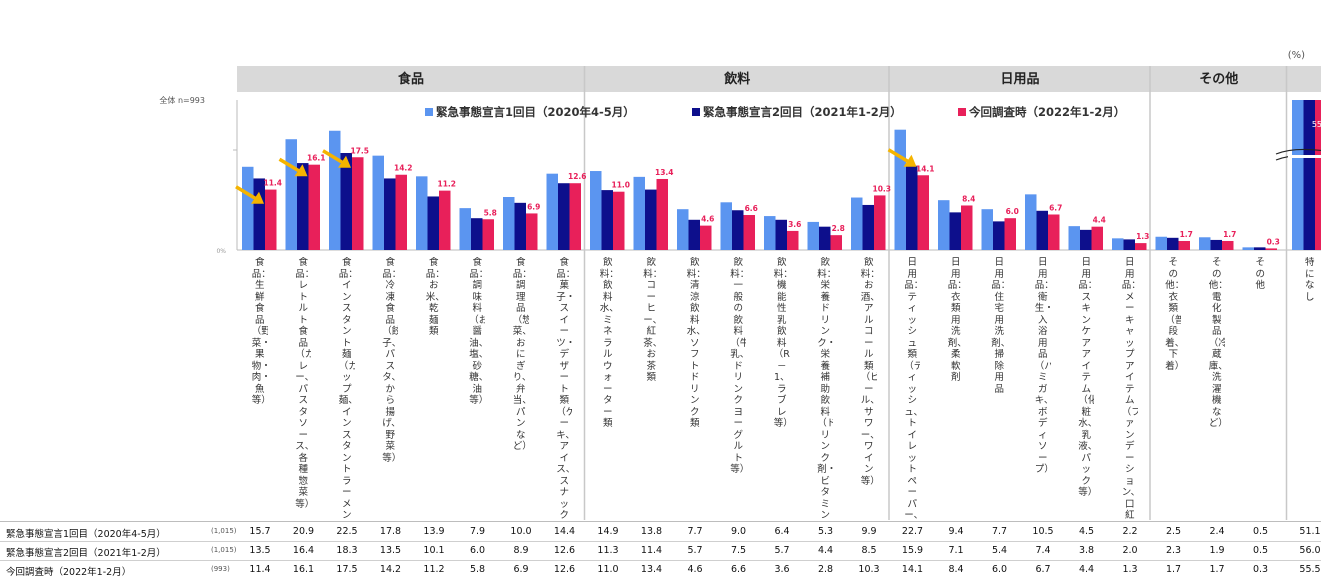 The image size is (1321, 583). I want to click on table-cell: 1.3, so click(1130, 569).